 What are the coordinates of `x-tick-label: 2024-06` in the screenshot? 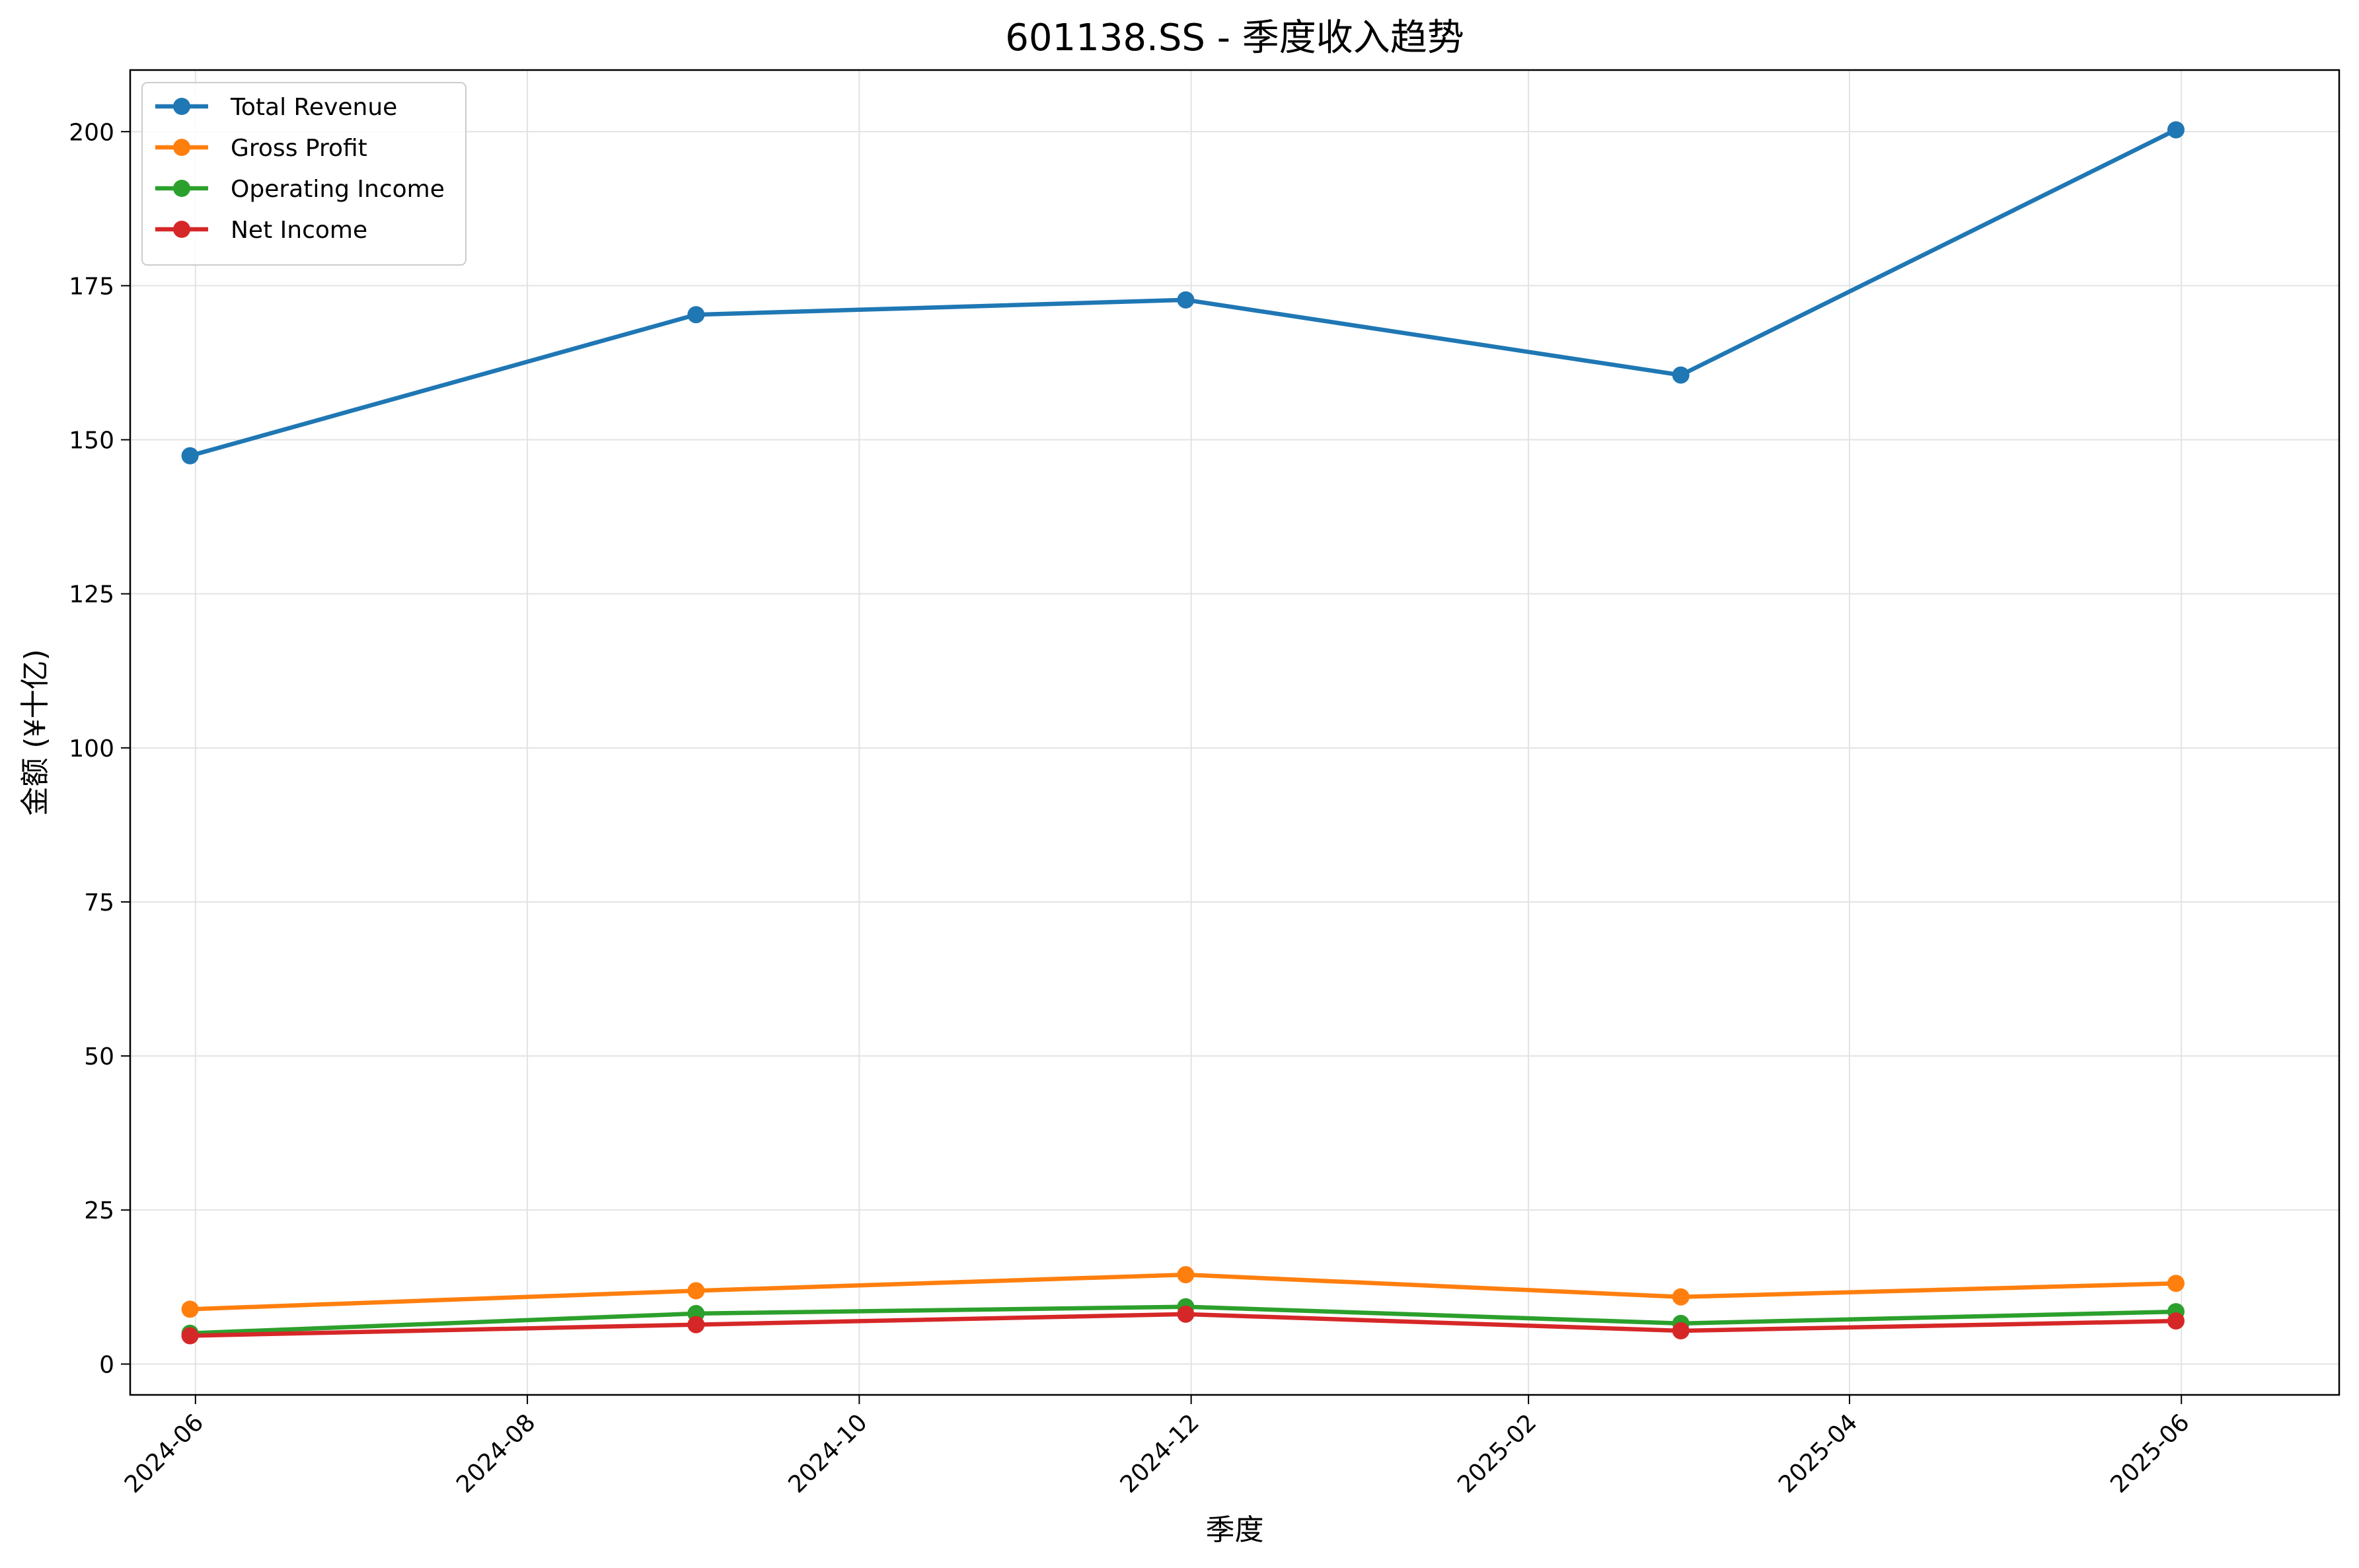 It's located at (164, 1454).